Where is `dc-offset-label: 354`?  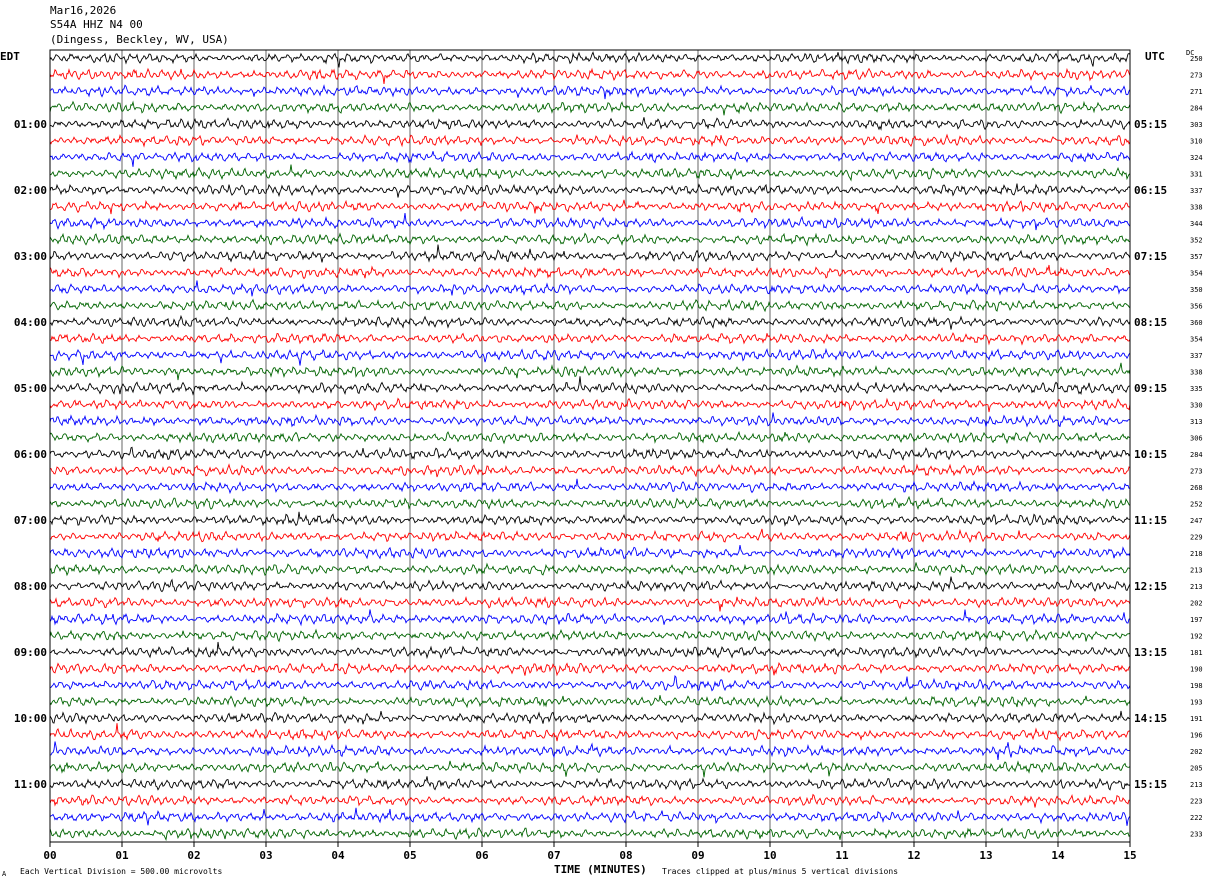
dc-offset-label: 354 is located at coordinates (1196, 340).